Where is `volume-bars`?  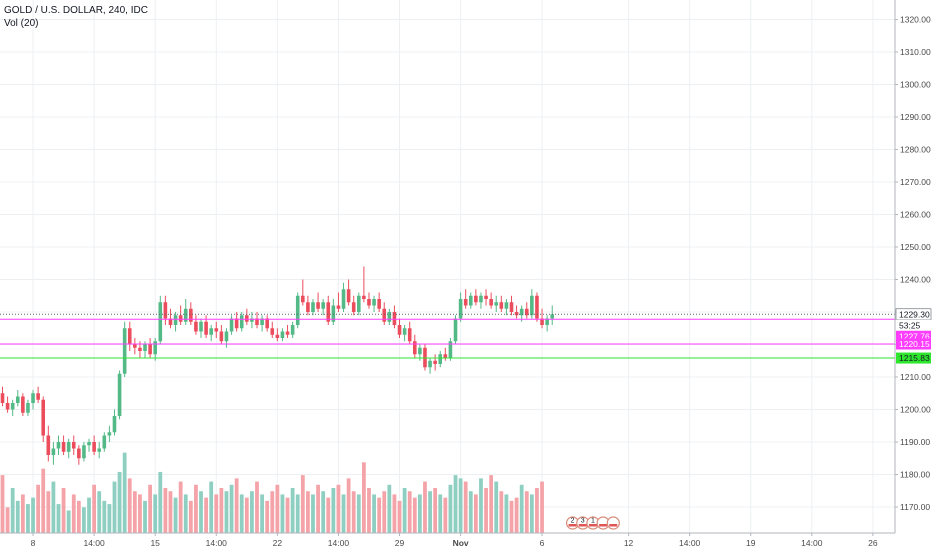
volume-bars is located at coordinates (272, 492).